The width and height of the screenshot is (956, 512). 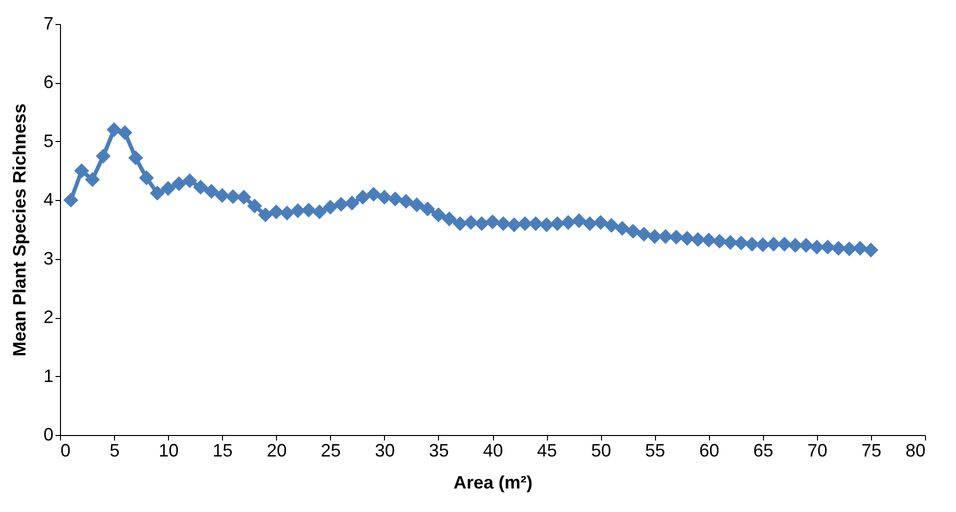 What do you see at coordinates (330, 450) in the screenshot?
I see `x-tick-label: 25` at bounding box center [330, 450].